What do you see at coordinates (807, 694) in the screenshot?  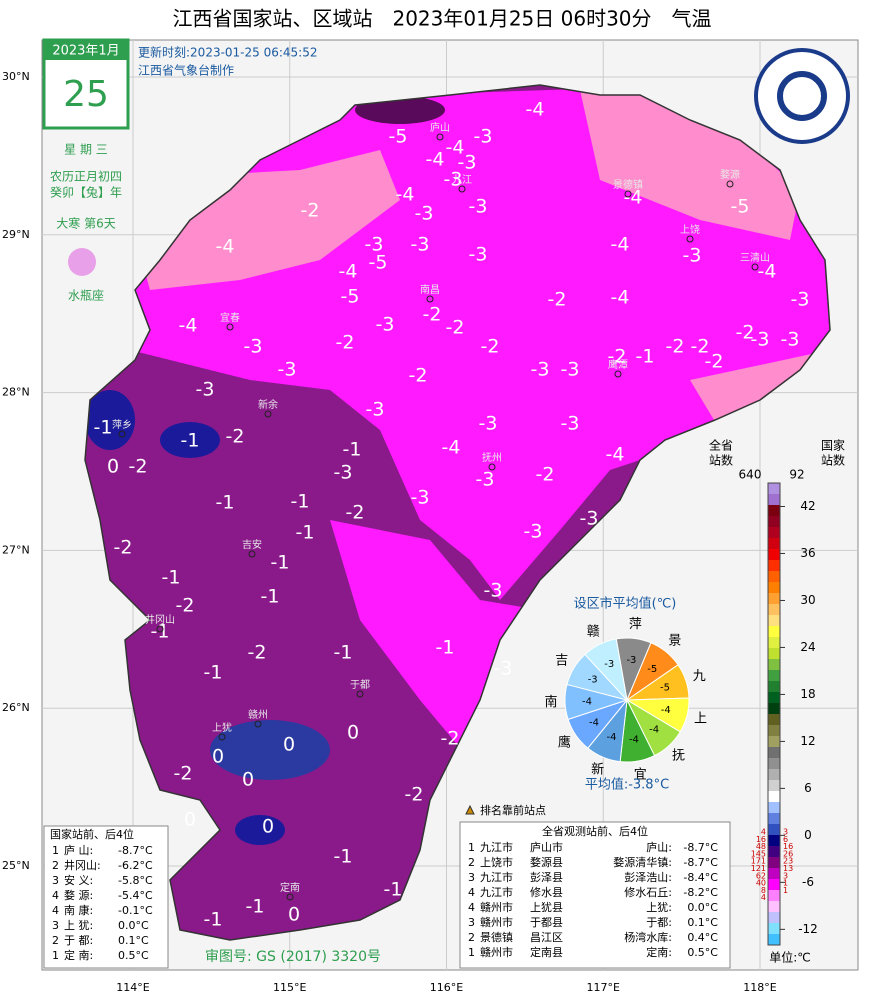 I see `legend-tick-label: 18` at bounding box center [807, 694].